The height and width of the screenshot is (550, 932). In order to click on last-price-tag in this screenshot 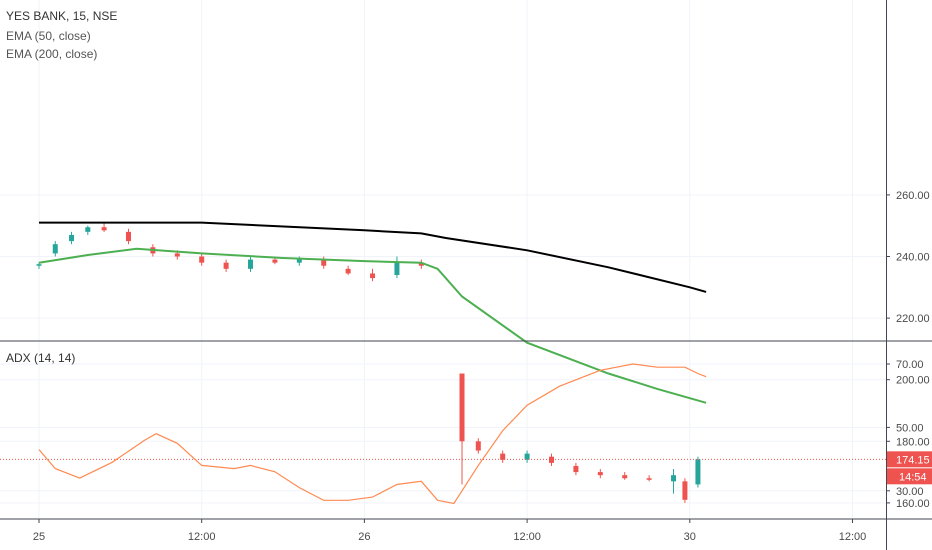, I will do `click(909, 459)`.